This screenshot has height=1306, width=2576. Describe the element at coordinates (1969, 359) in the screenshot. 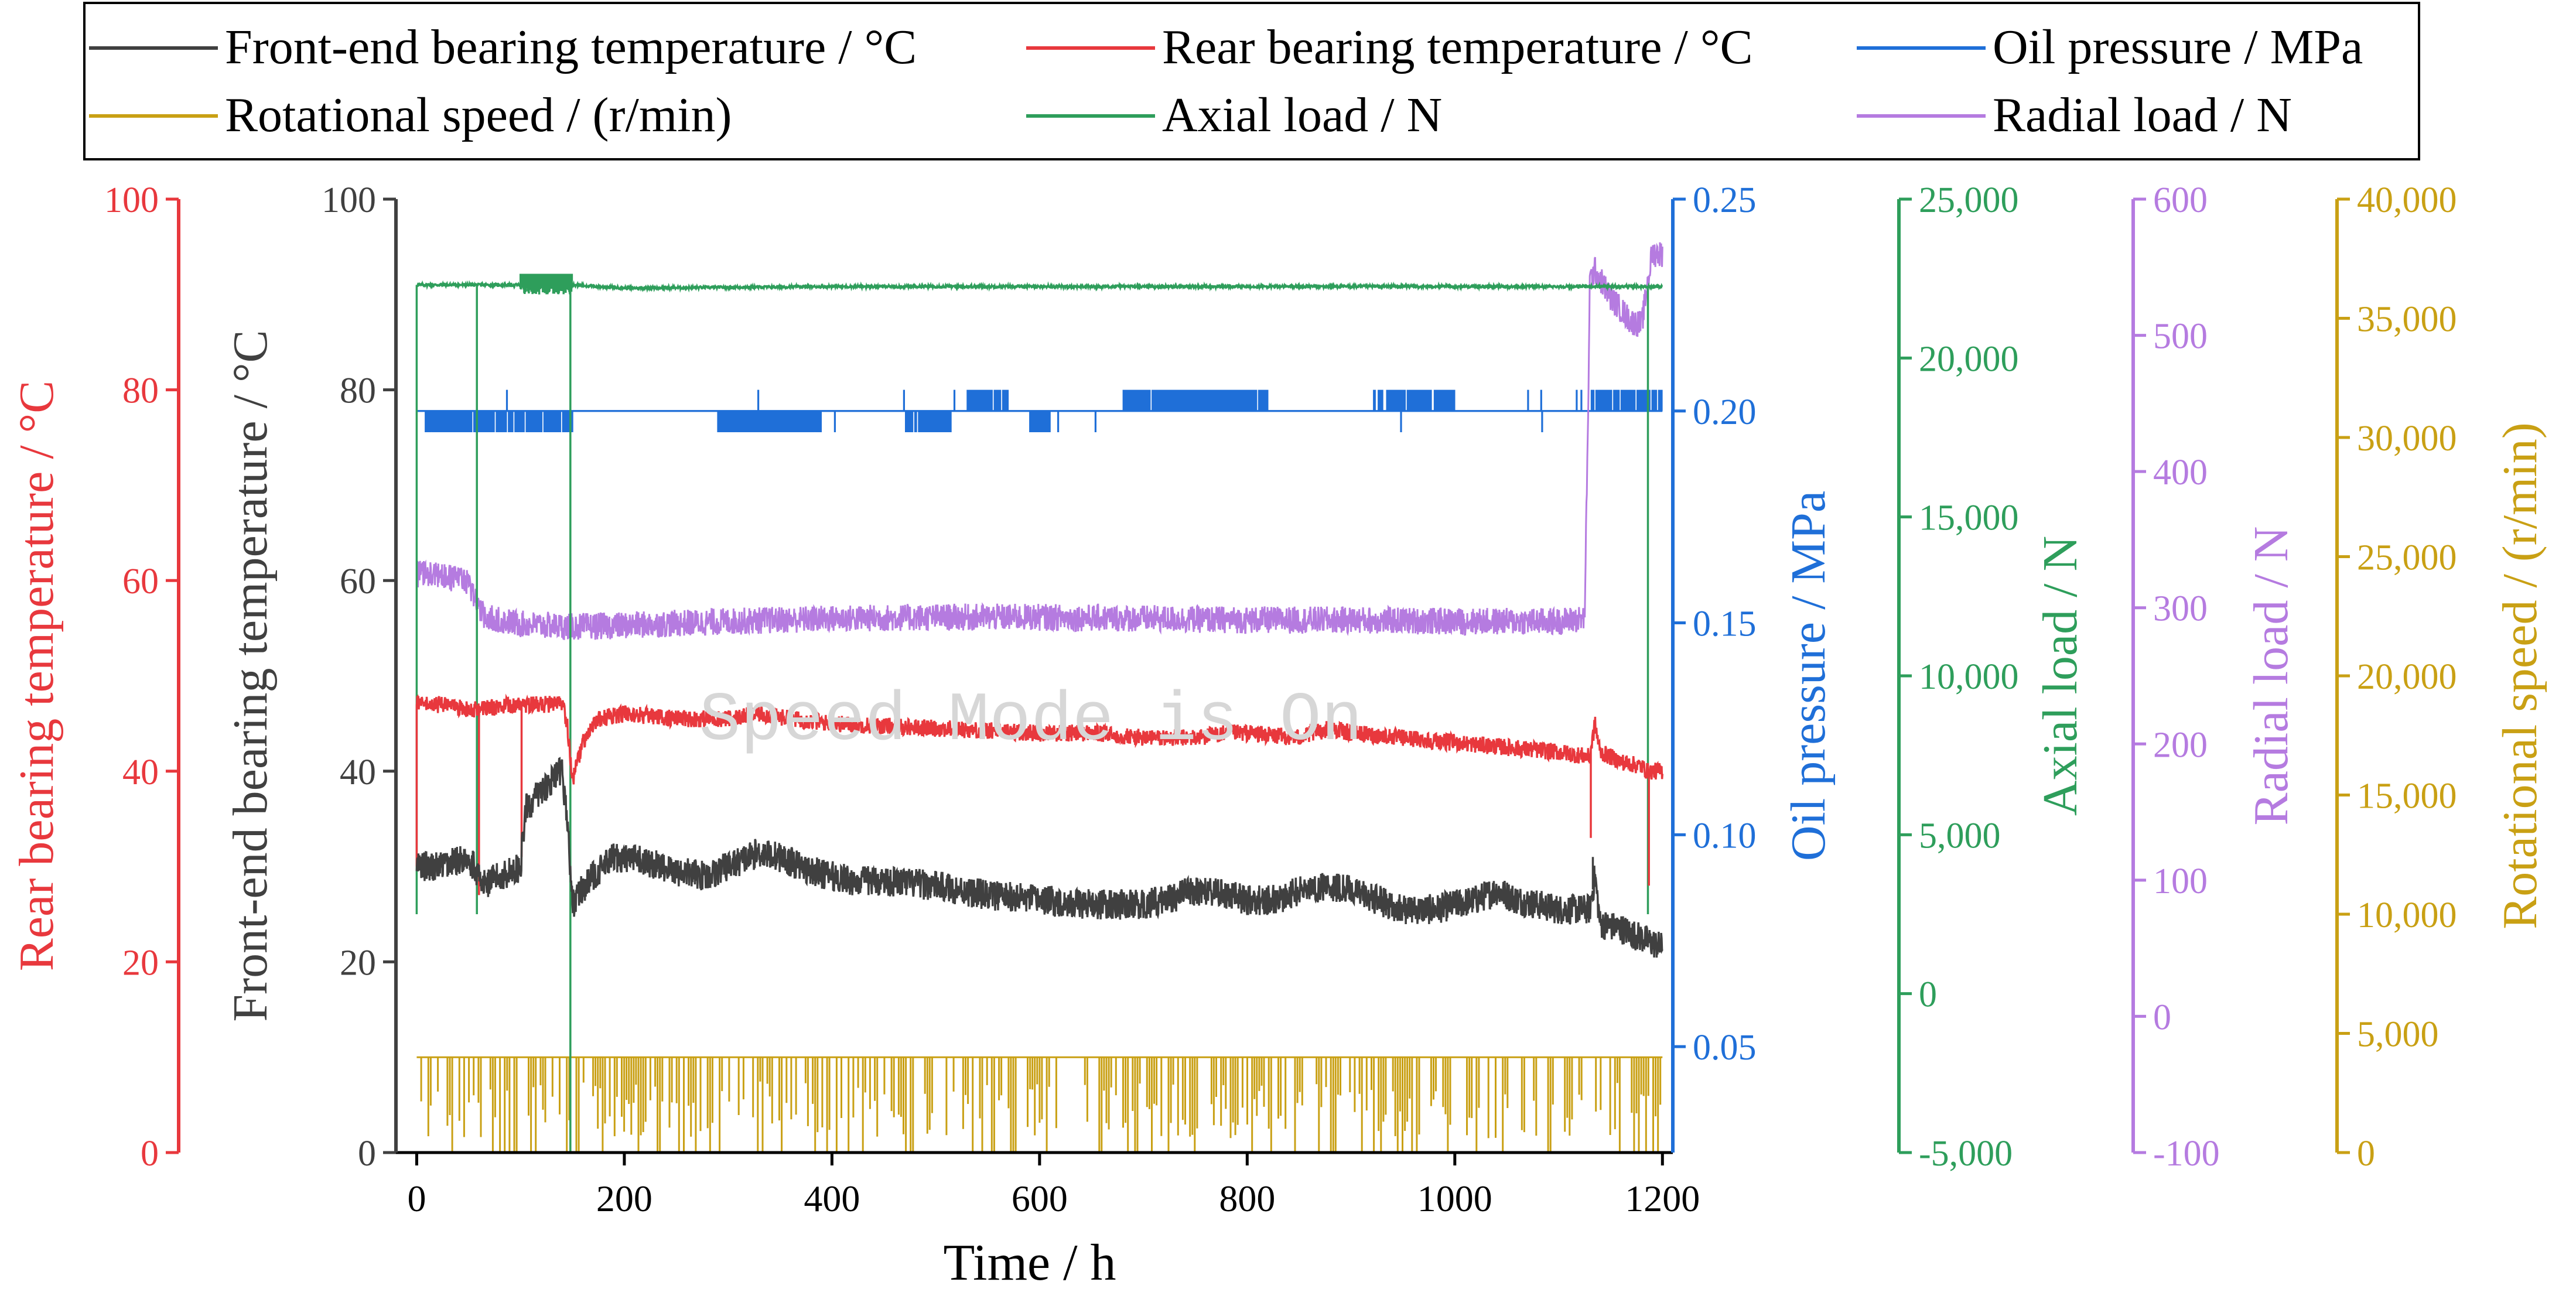

I see `axial-tick-label-5: 20,000` at that location.